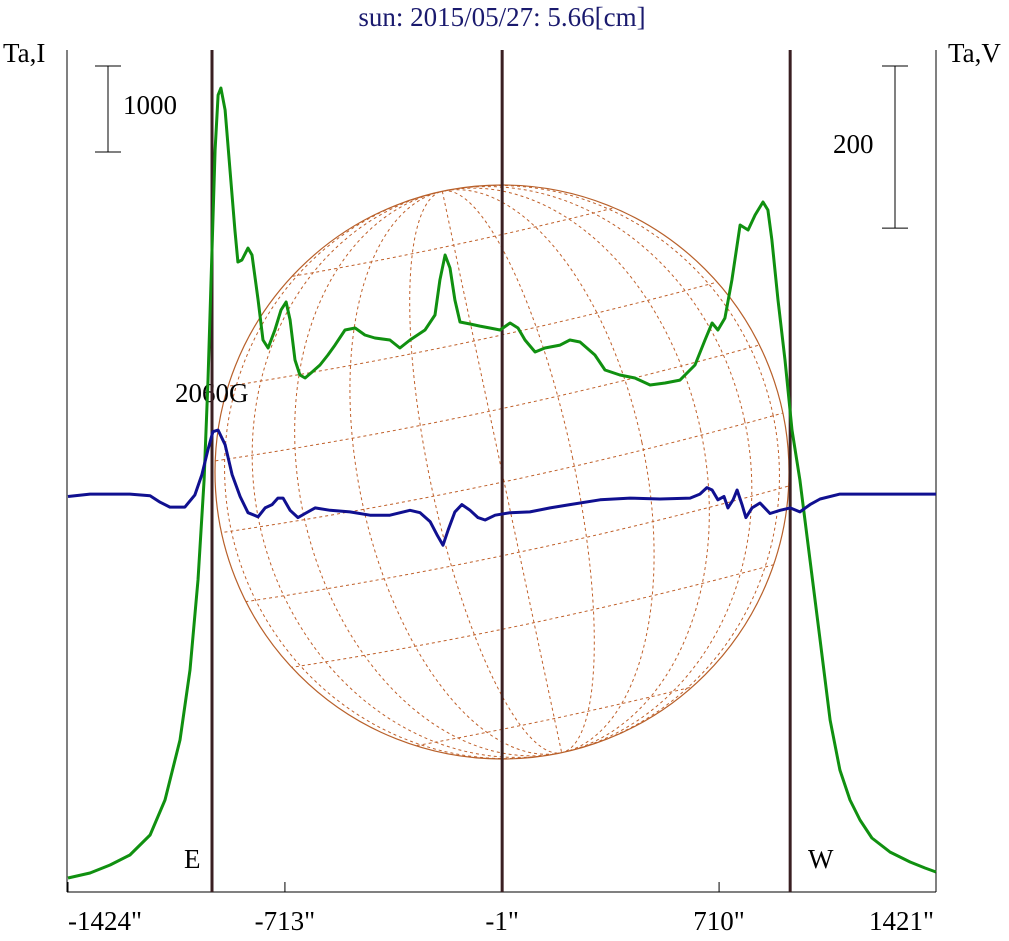 The width and height of the screenshot is (1009, 941). Describe the element at coordinates (24, 53) in the screenshot. I see `y-axis-label: Ta,I` at that location.